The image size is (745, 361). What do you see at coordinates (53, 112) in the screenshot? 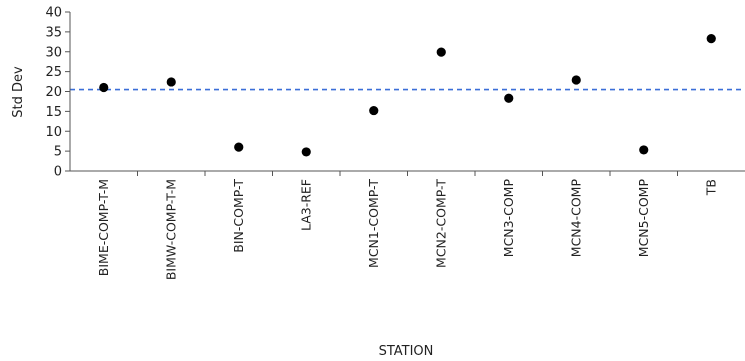
I see `y-tick-label: 15` at bounding box center [53, 112].